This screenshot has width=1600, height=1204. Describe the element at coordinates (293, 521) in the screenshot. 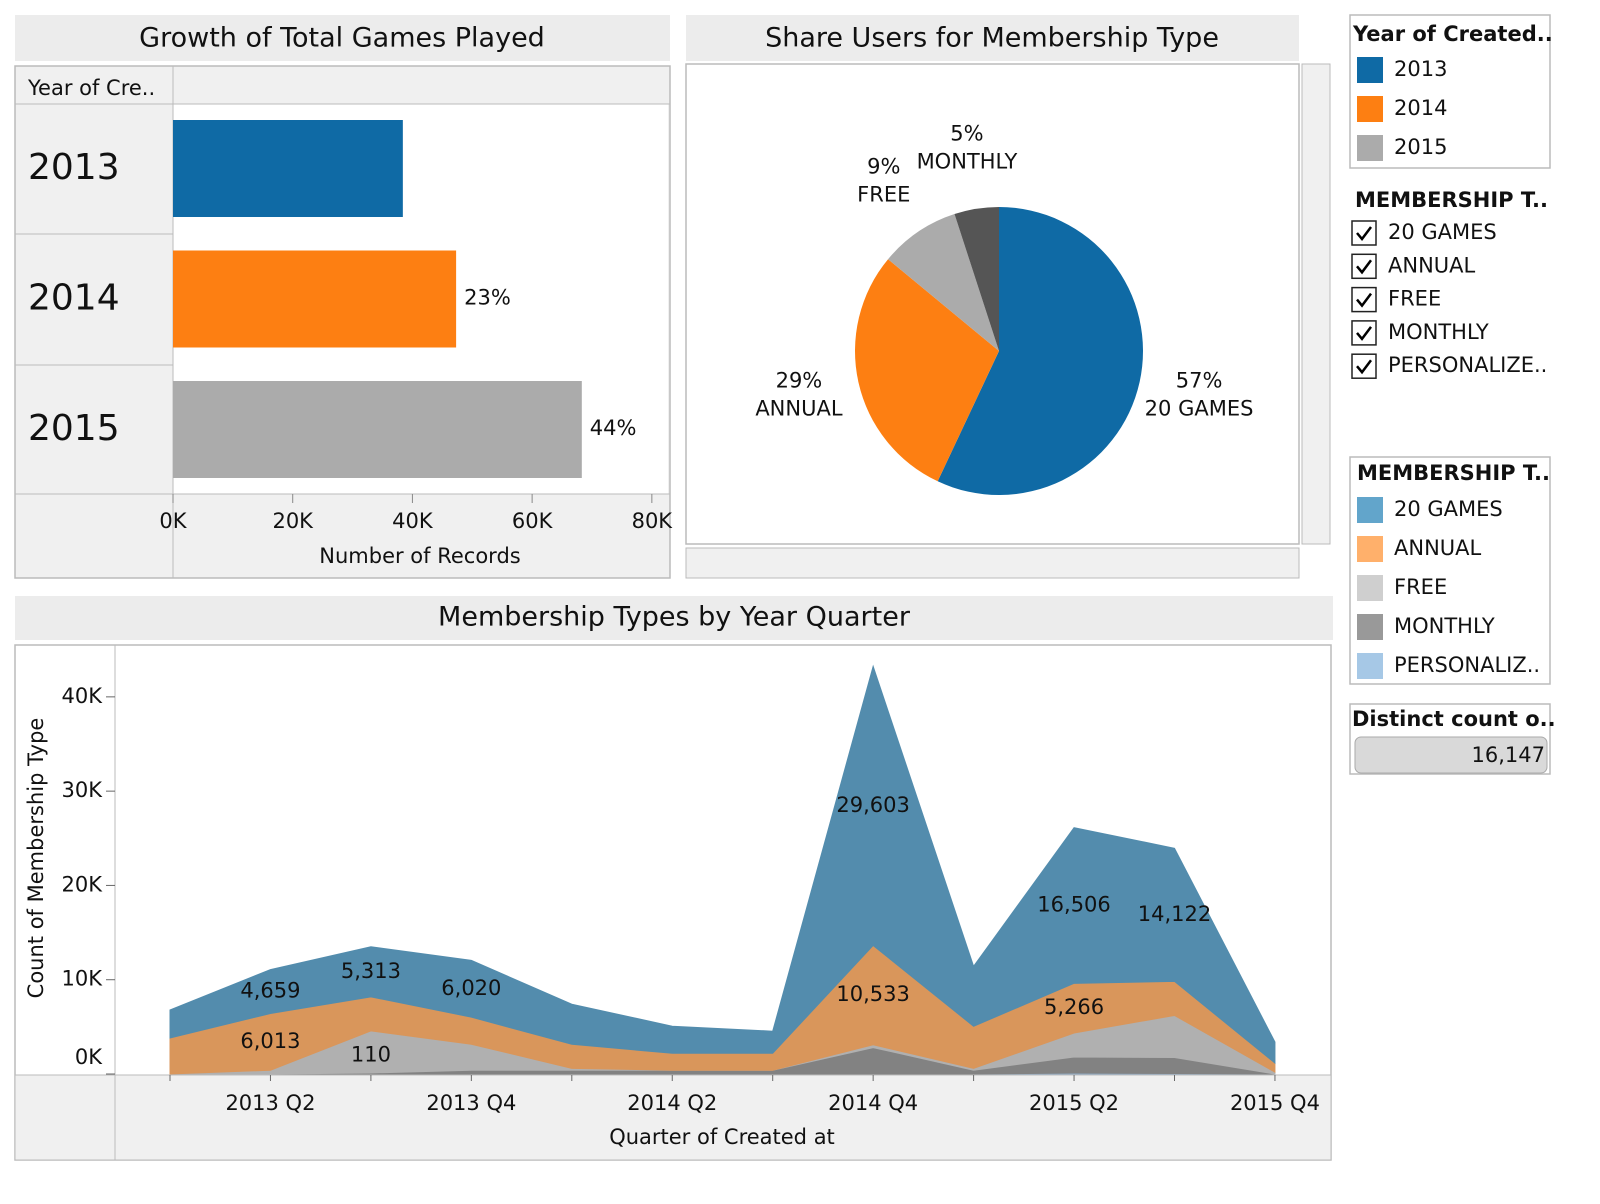

I see `x-tick-label: 20K` at that location.